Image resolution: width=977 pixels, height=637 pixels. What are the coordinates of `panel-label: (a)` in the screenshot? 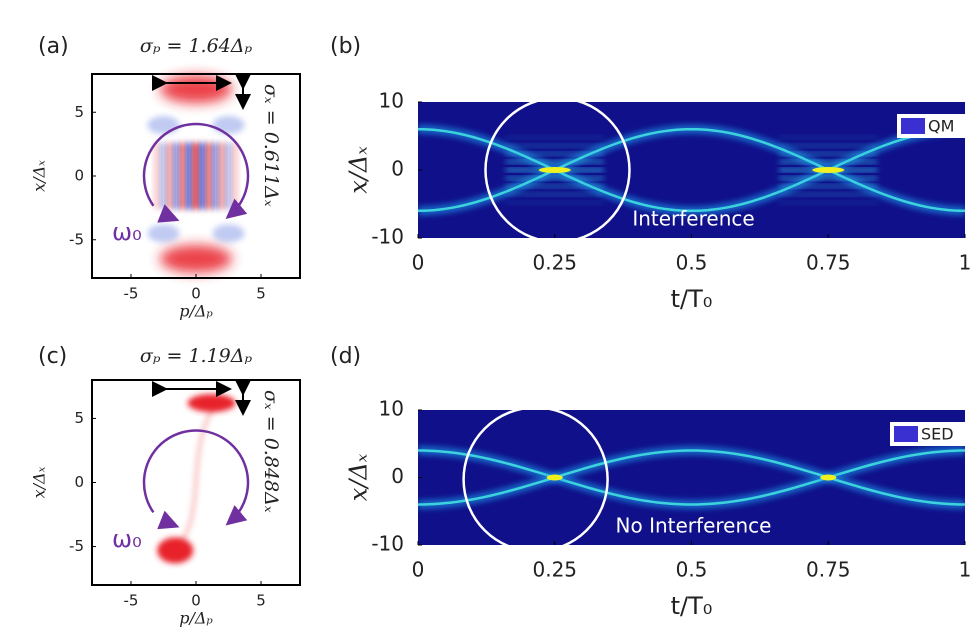 It's located at (53, 46).